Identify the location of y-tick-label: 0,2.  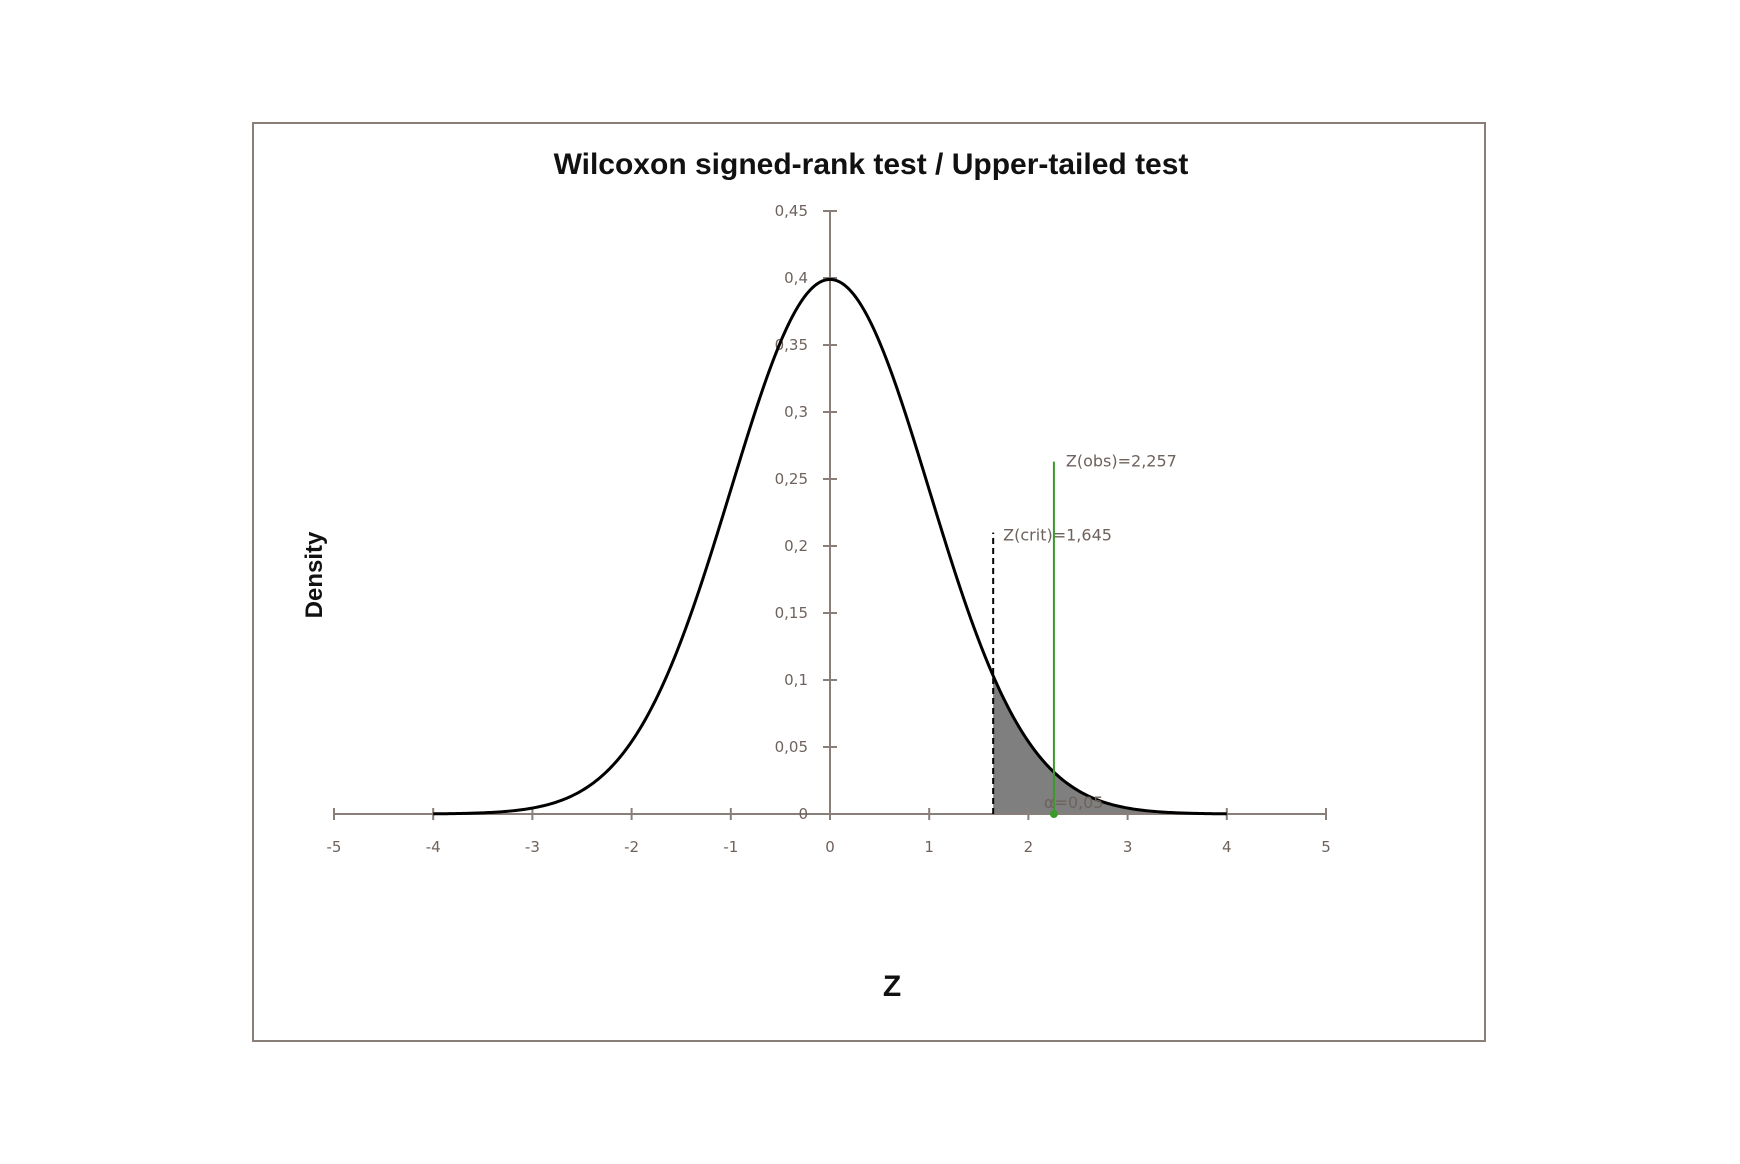
(796, 546).